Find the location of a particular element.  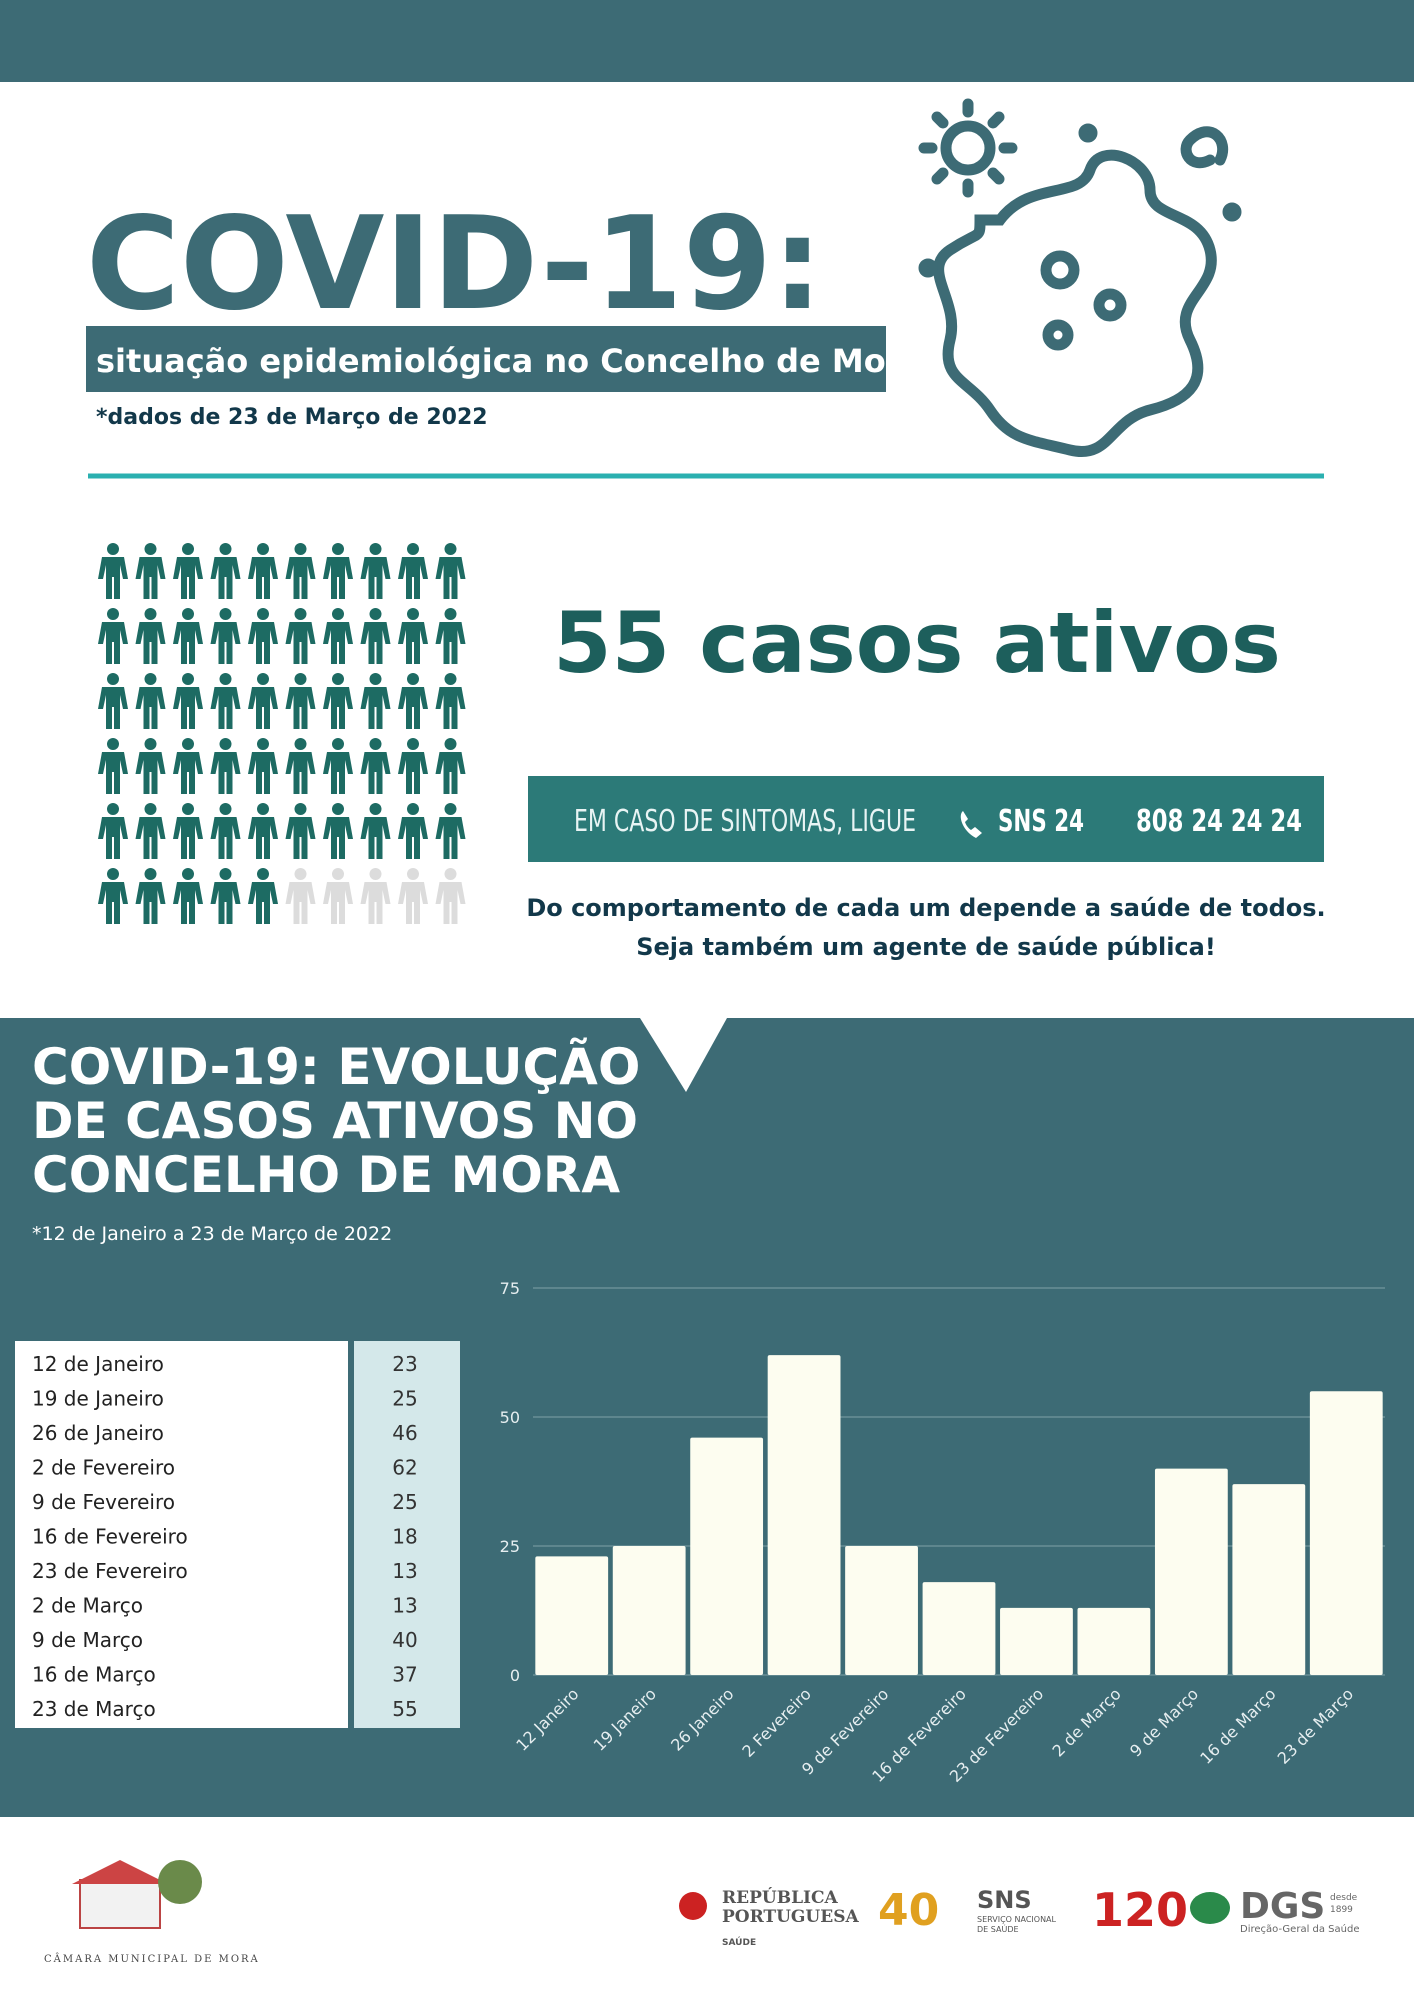

dgs-full: Direção-Geral da Saúde is located at coordinates (1300, 1929).